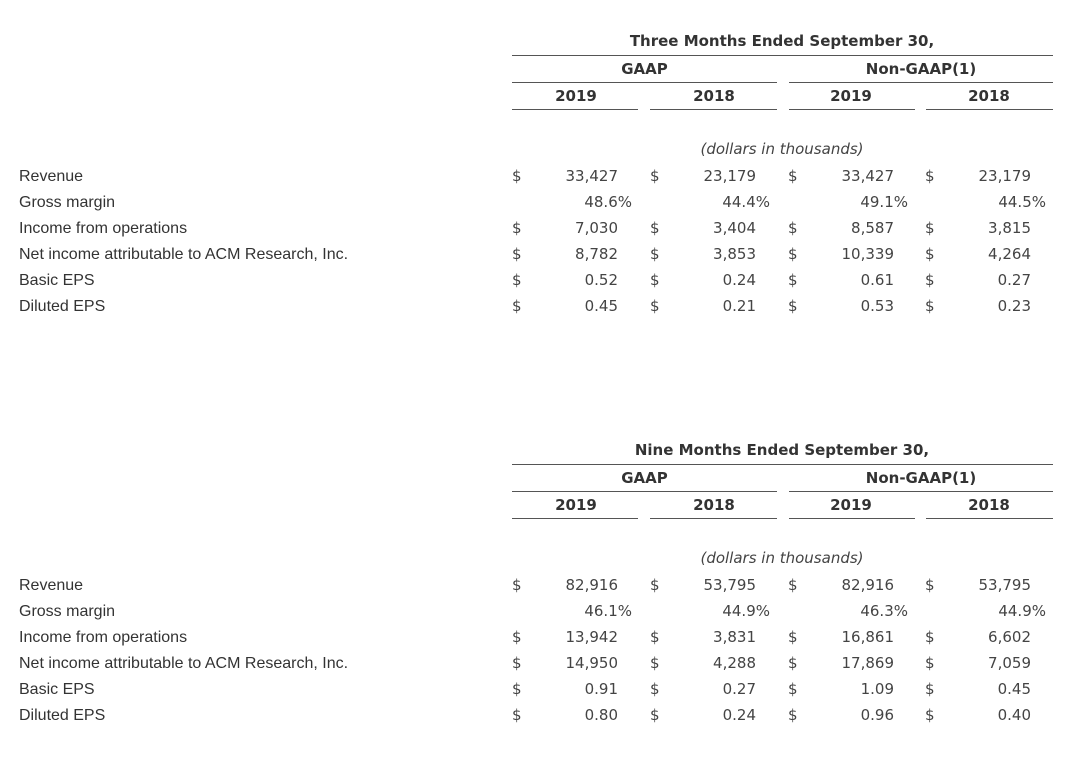  What do you see at coordinates (782, 558) in the screenshot?
I see `units-note: (dollars in thousands)` at bounding box center [782, 558].